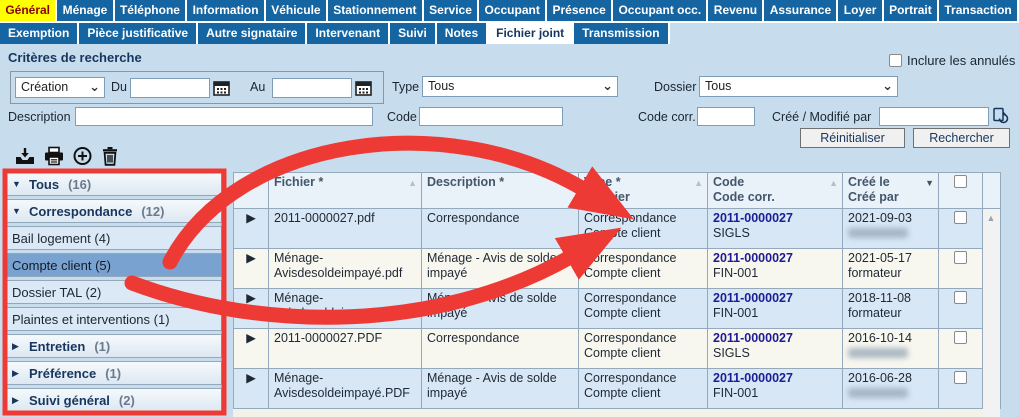 This screenshot has height=417, width=1019. Describe the element at coordinates (880, 338) in the screenshot. I see `cree-le-value: 2016-10-14` at that location.